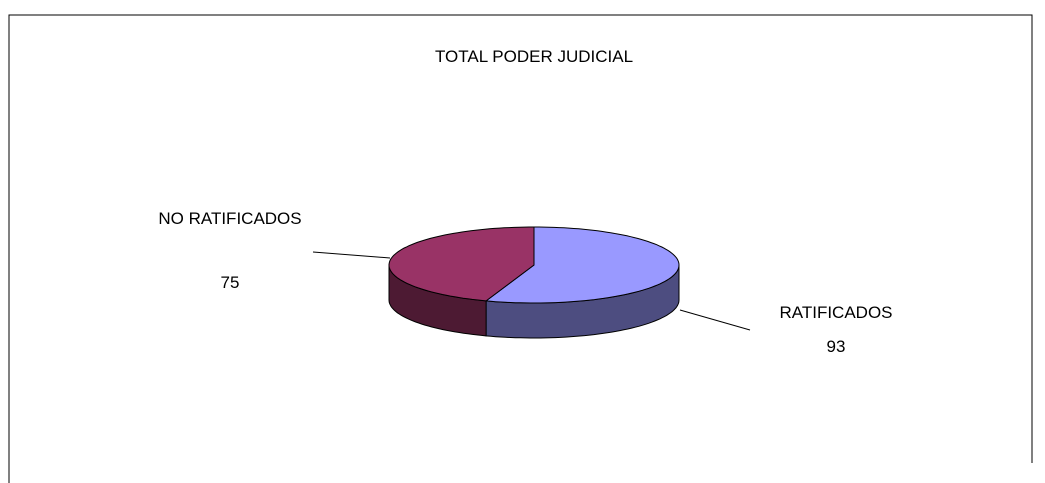 The width and height of the screenshot is (1045, 483). I want to click on slice-value: 93, so click(836, 346).